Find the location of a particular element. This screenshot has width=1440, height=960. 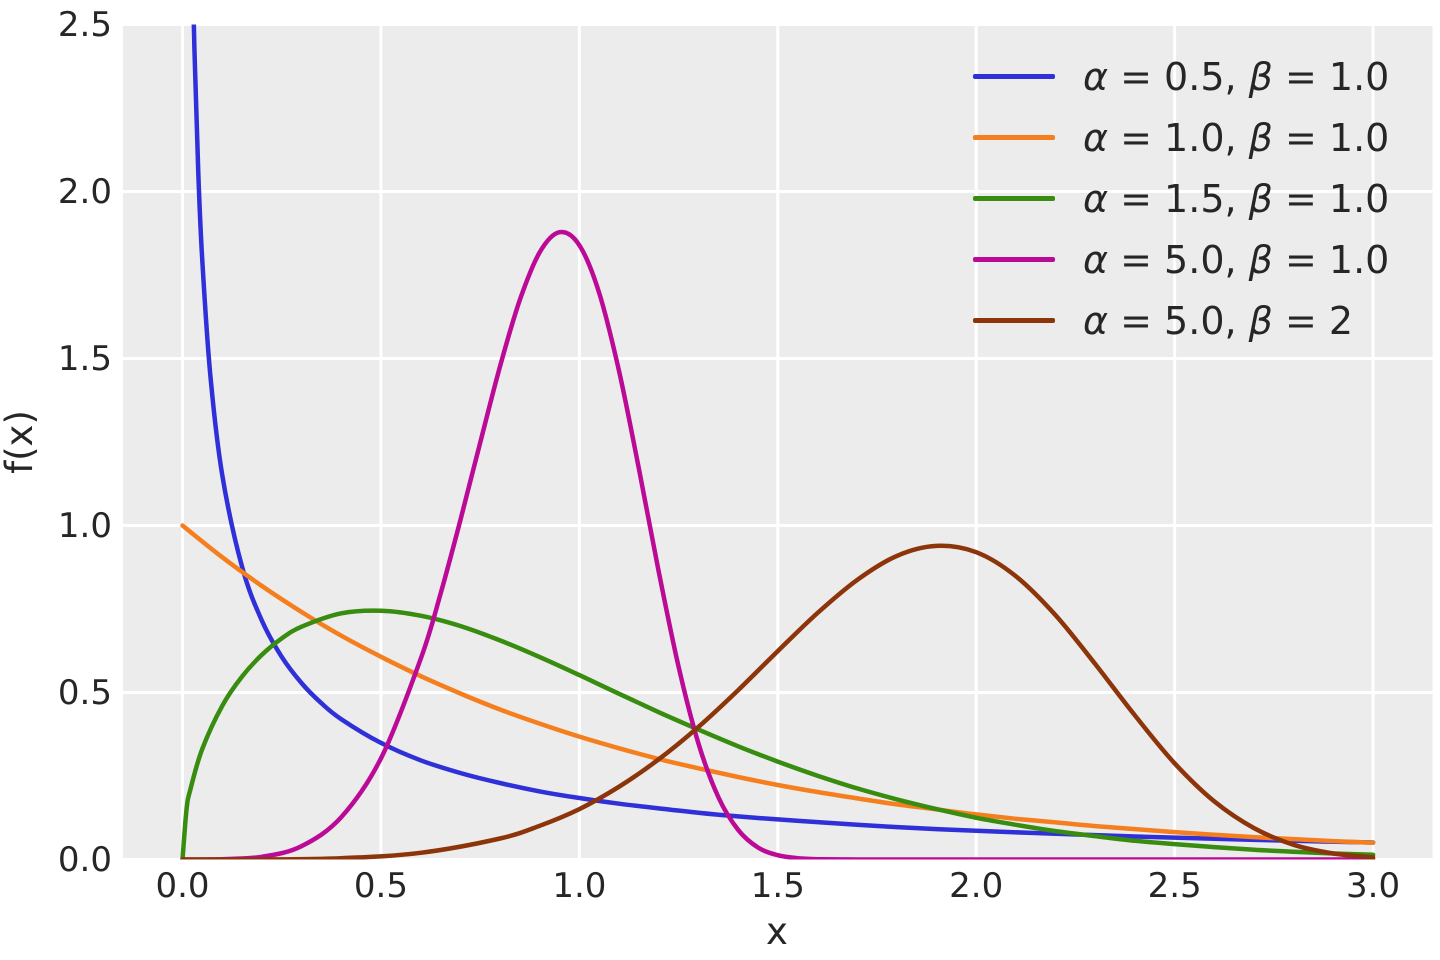

y-axis-title: f(x) is located at coordinates (20, 442).